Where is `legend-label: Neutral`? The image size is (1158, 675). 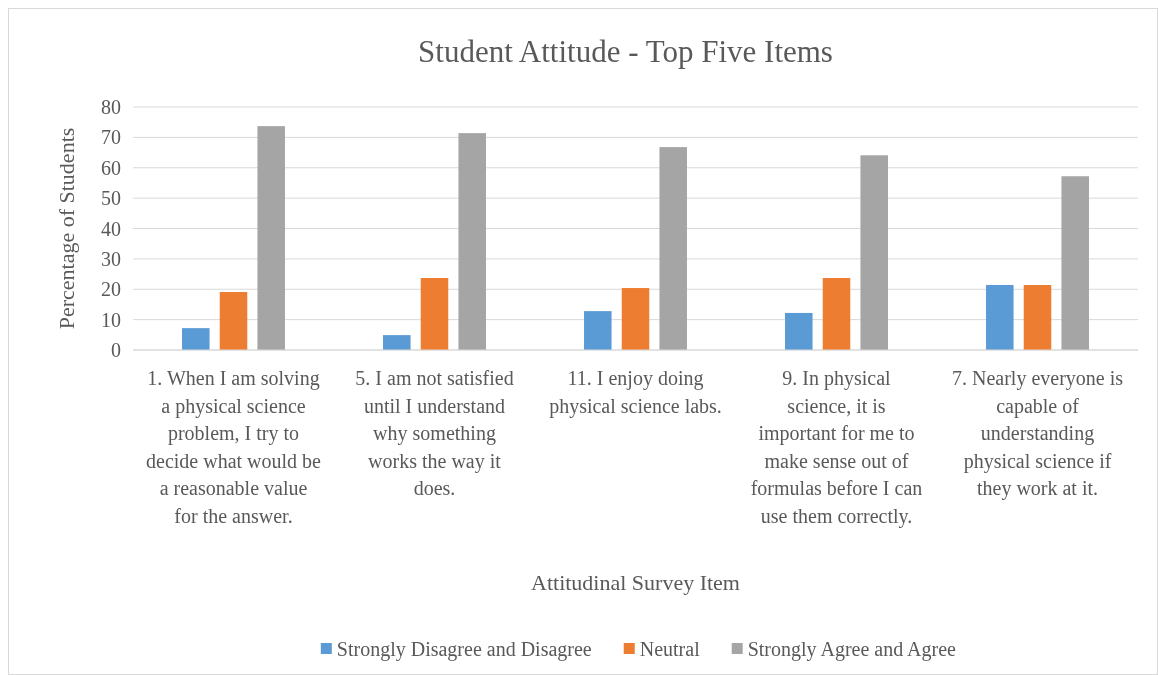
legend-label: Neutral is located at coordinates (670, 649).